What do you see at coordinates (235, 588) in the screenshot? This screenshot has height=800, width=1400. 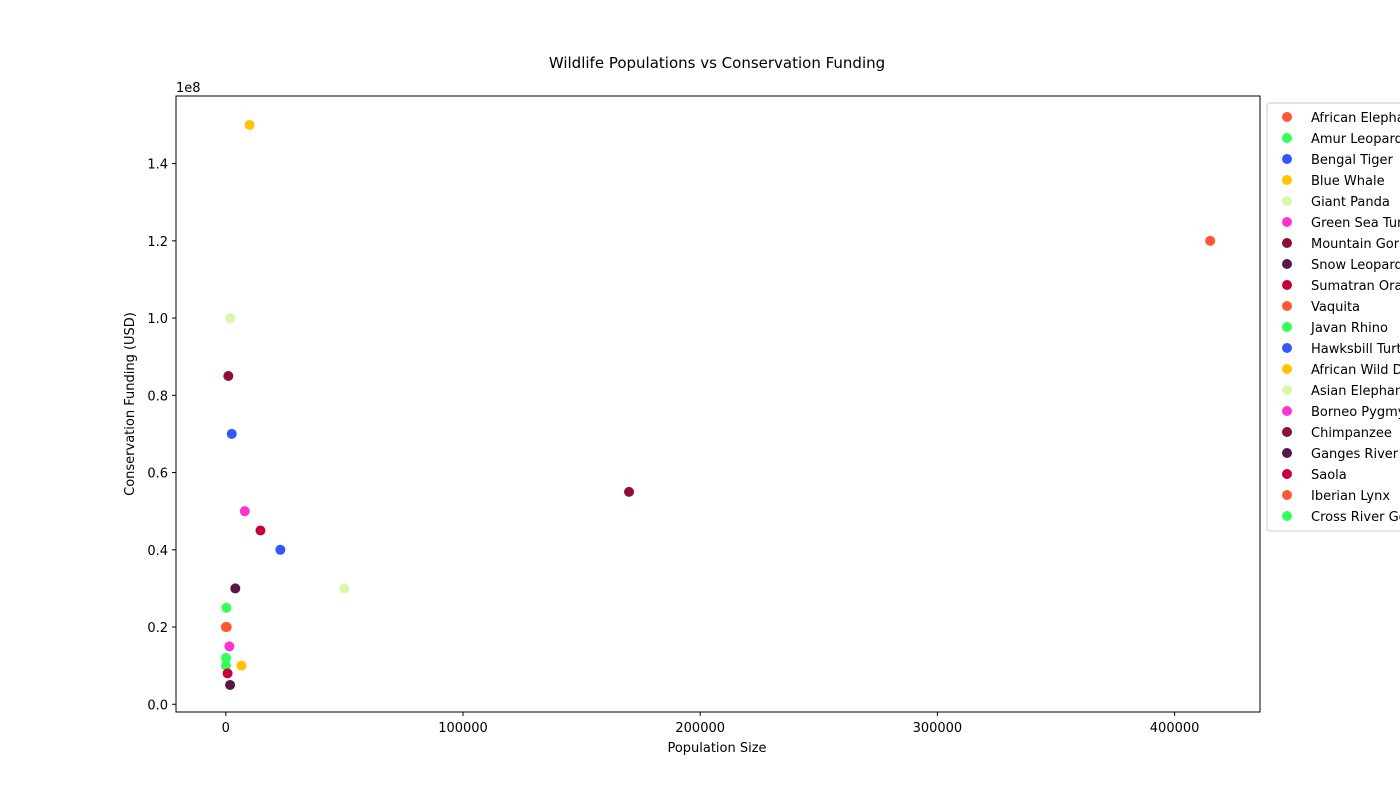 I see `data-point: Snow Leopard` at bounding box center [235, 588].